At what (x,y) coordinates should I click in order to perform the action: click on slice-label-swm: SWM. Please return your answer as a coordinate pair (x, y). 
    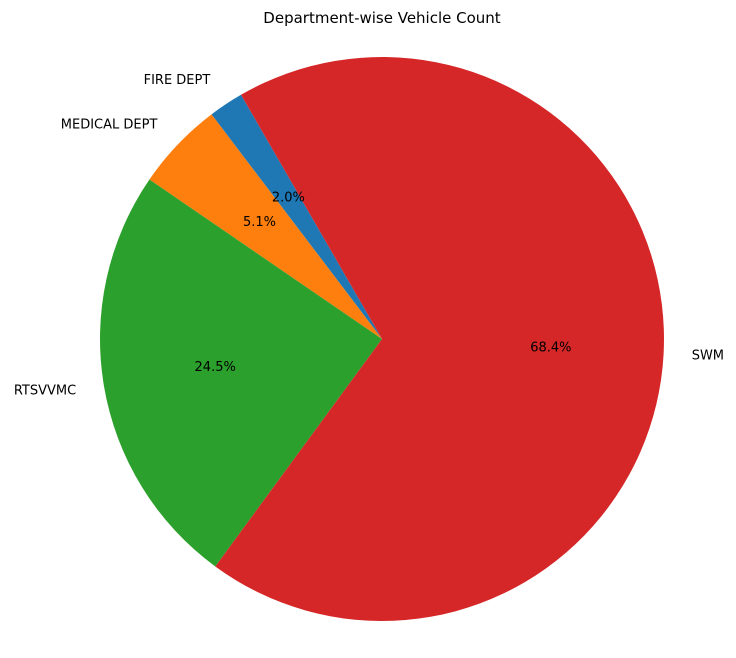
    Looking at the image, I should click on (708, 355).